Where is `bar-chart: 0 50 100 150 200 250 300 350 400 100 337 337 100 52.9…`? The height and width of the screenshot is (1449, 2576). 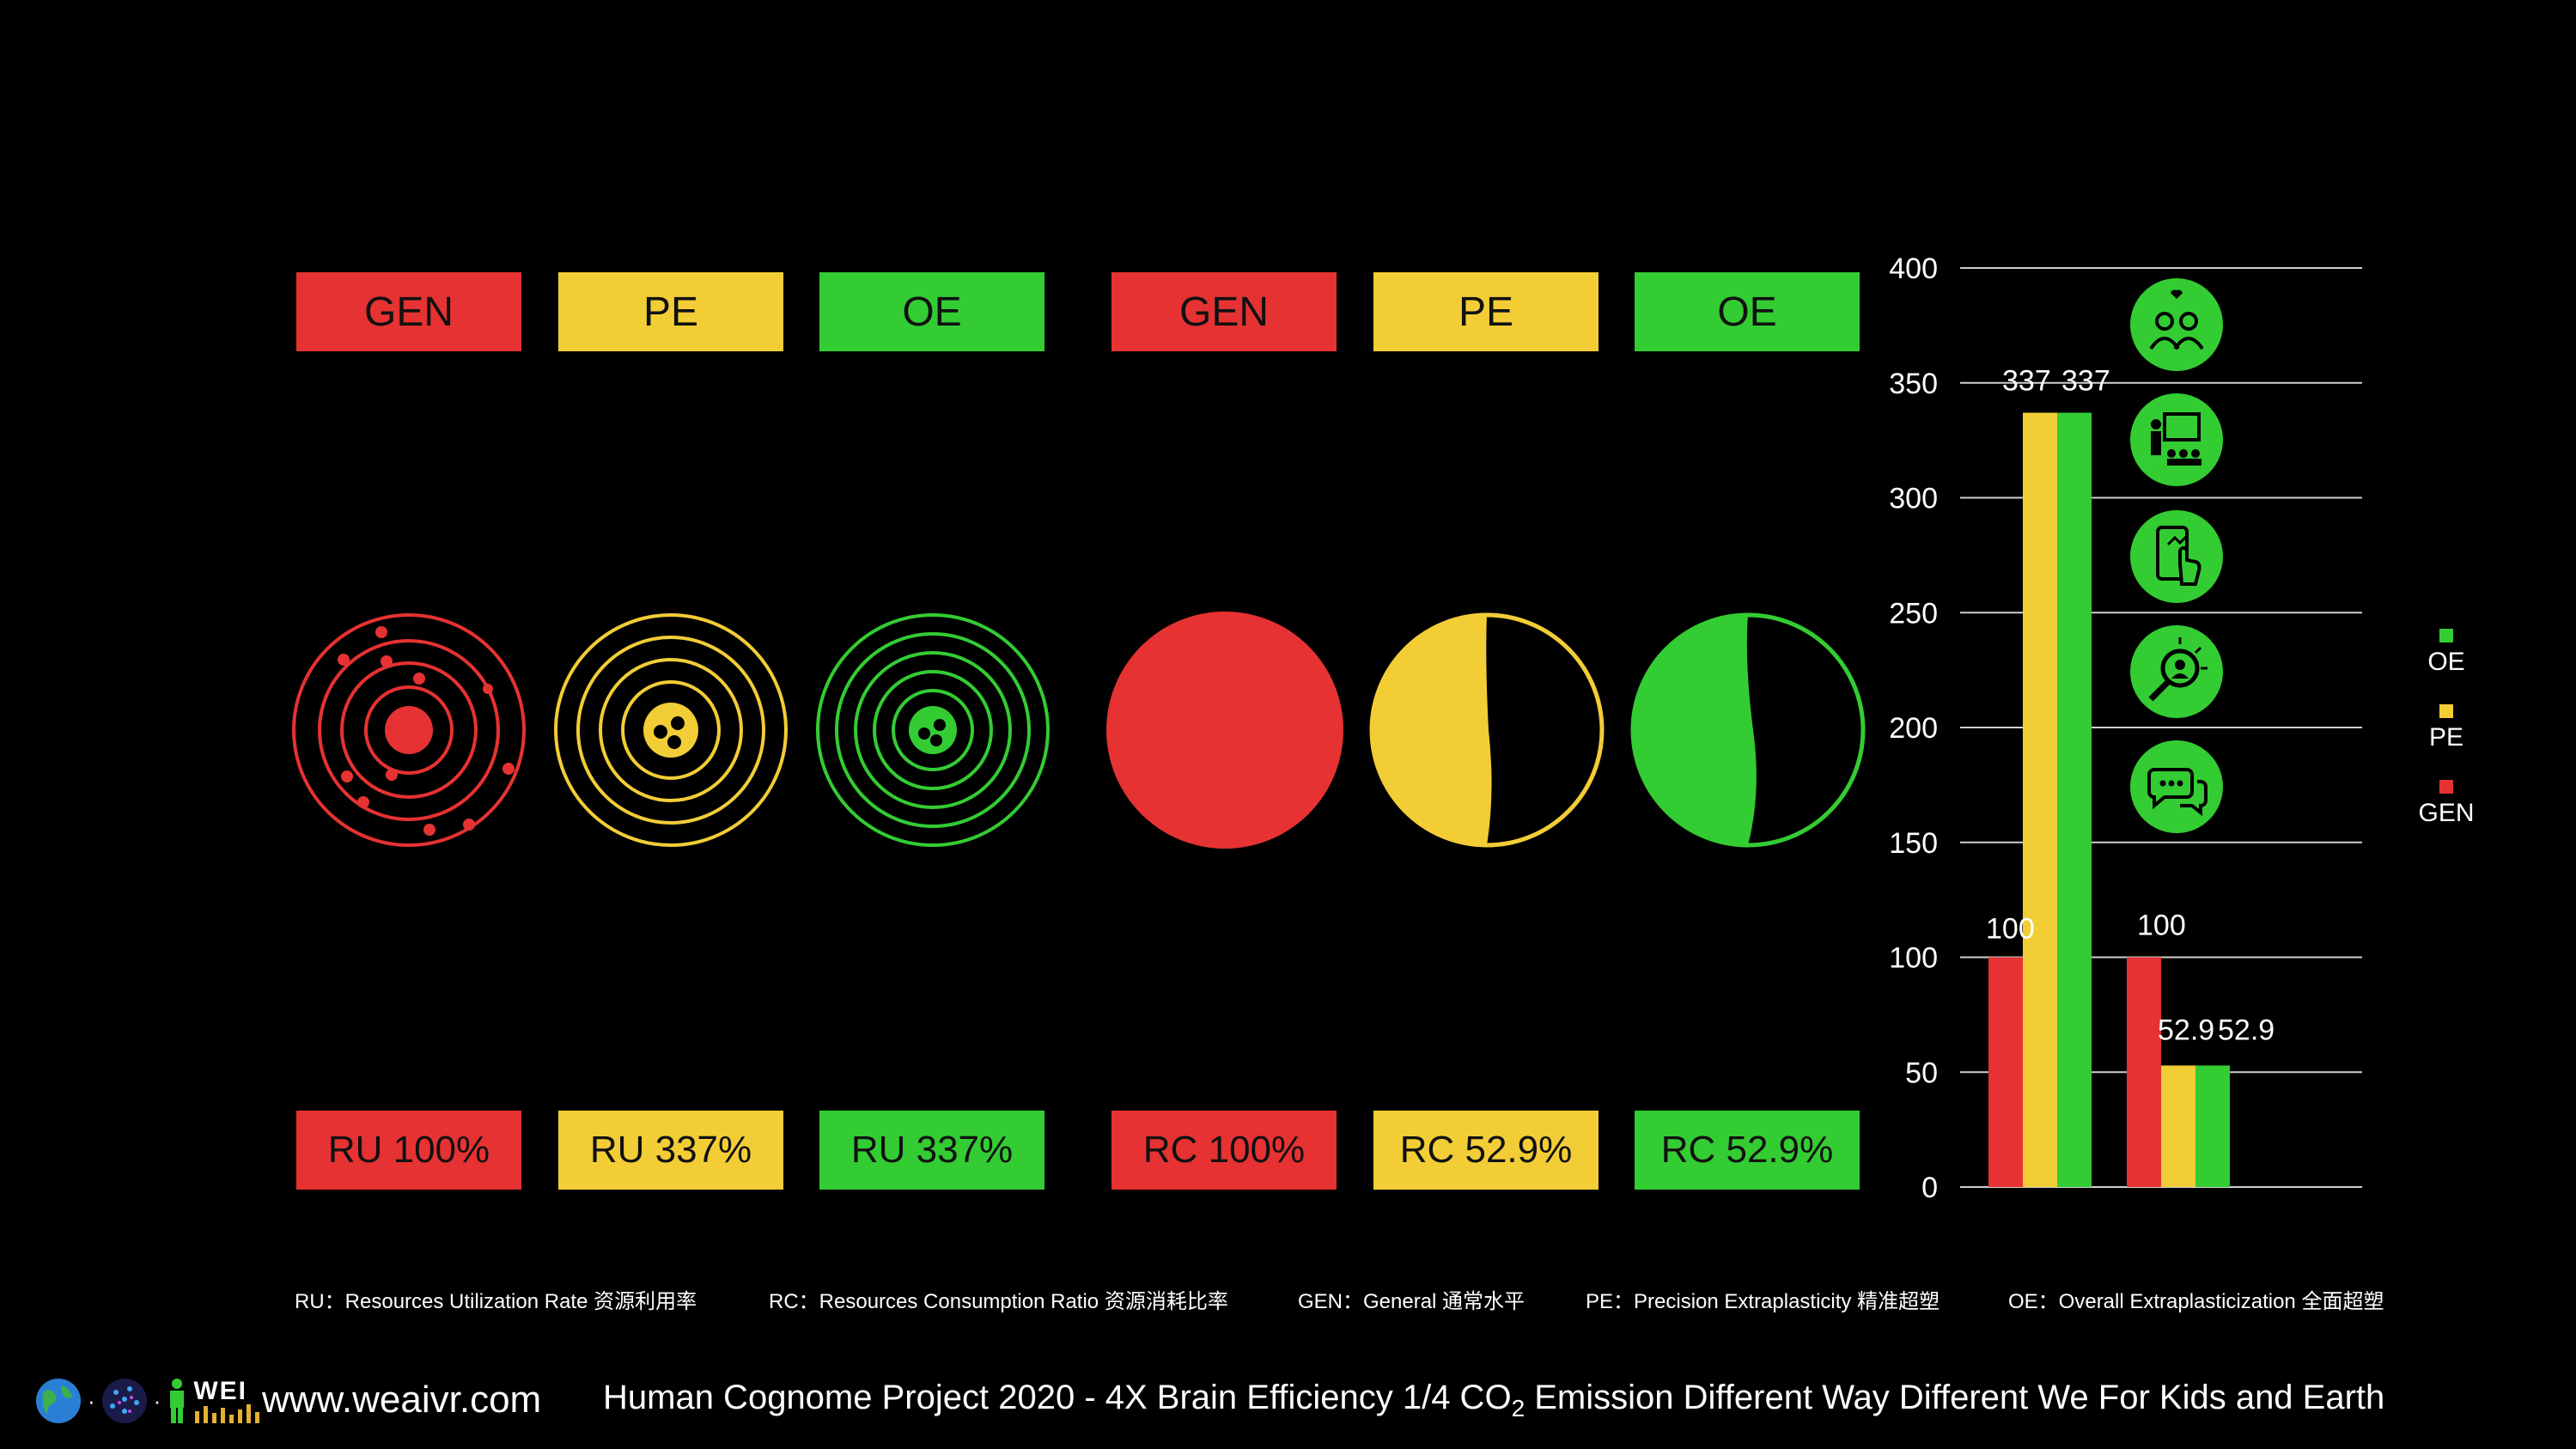
bar-chart: 0 50 100 150 200 250 300 350 400 100 337 337 100 52.9… is located at coordinates (2181, 728).